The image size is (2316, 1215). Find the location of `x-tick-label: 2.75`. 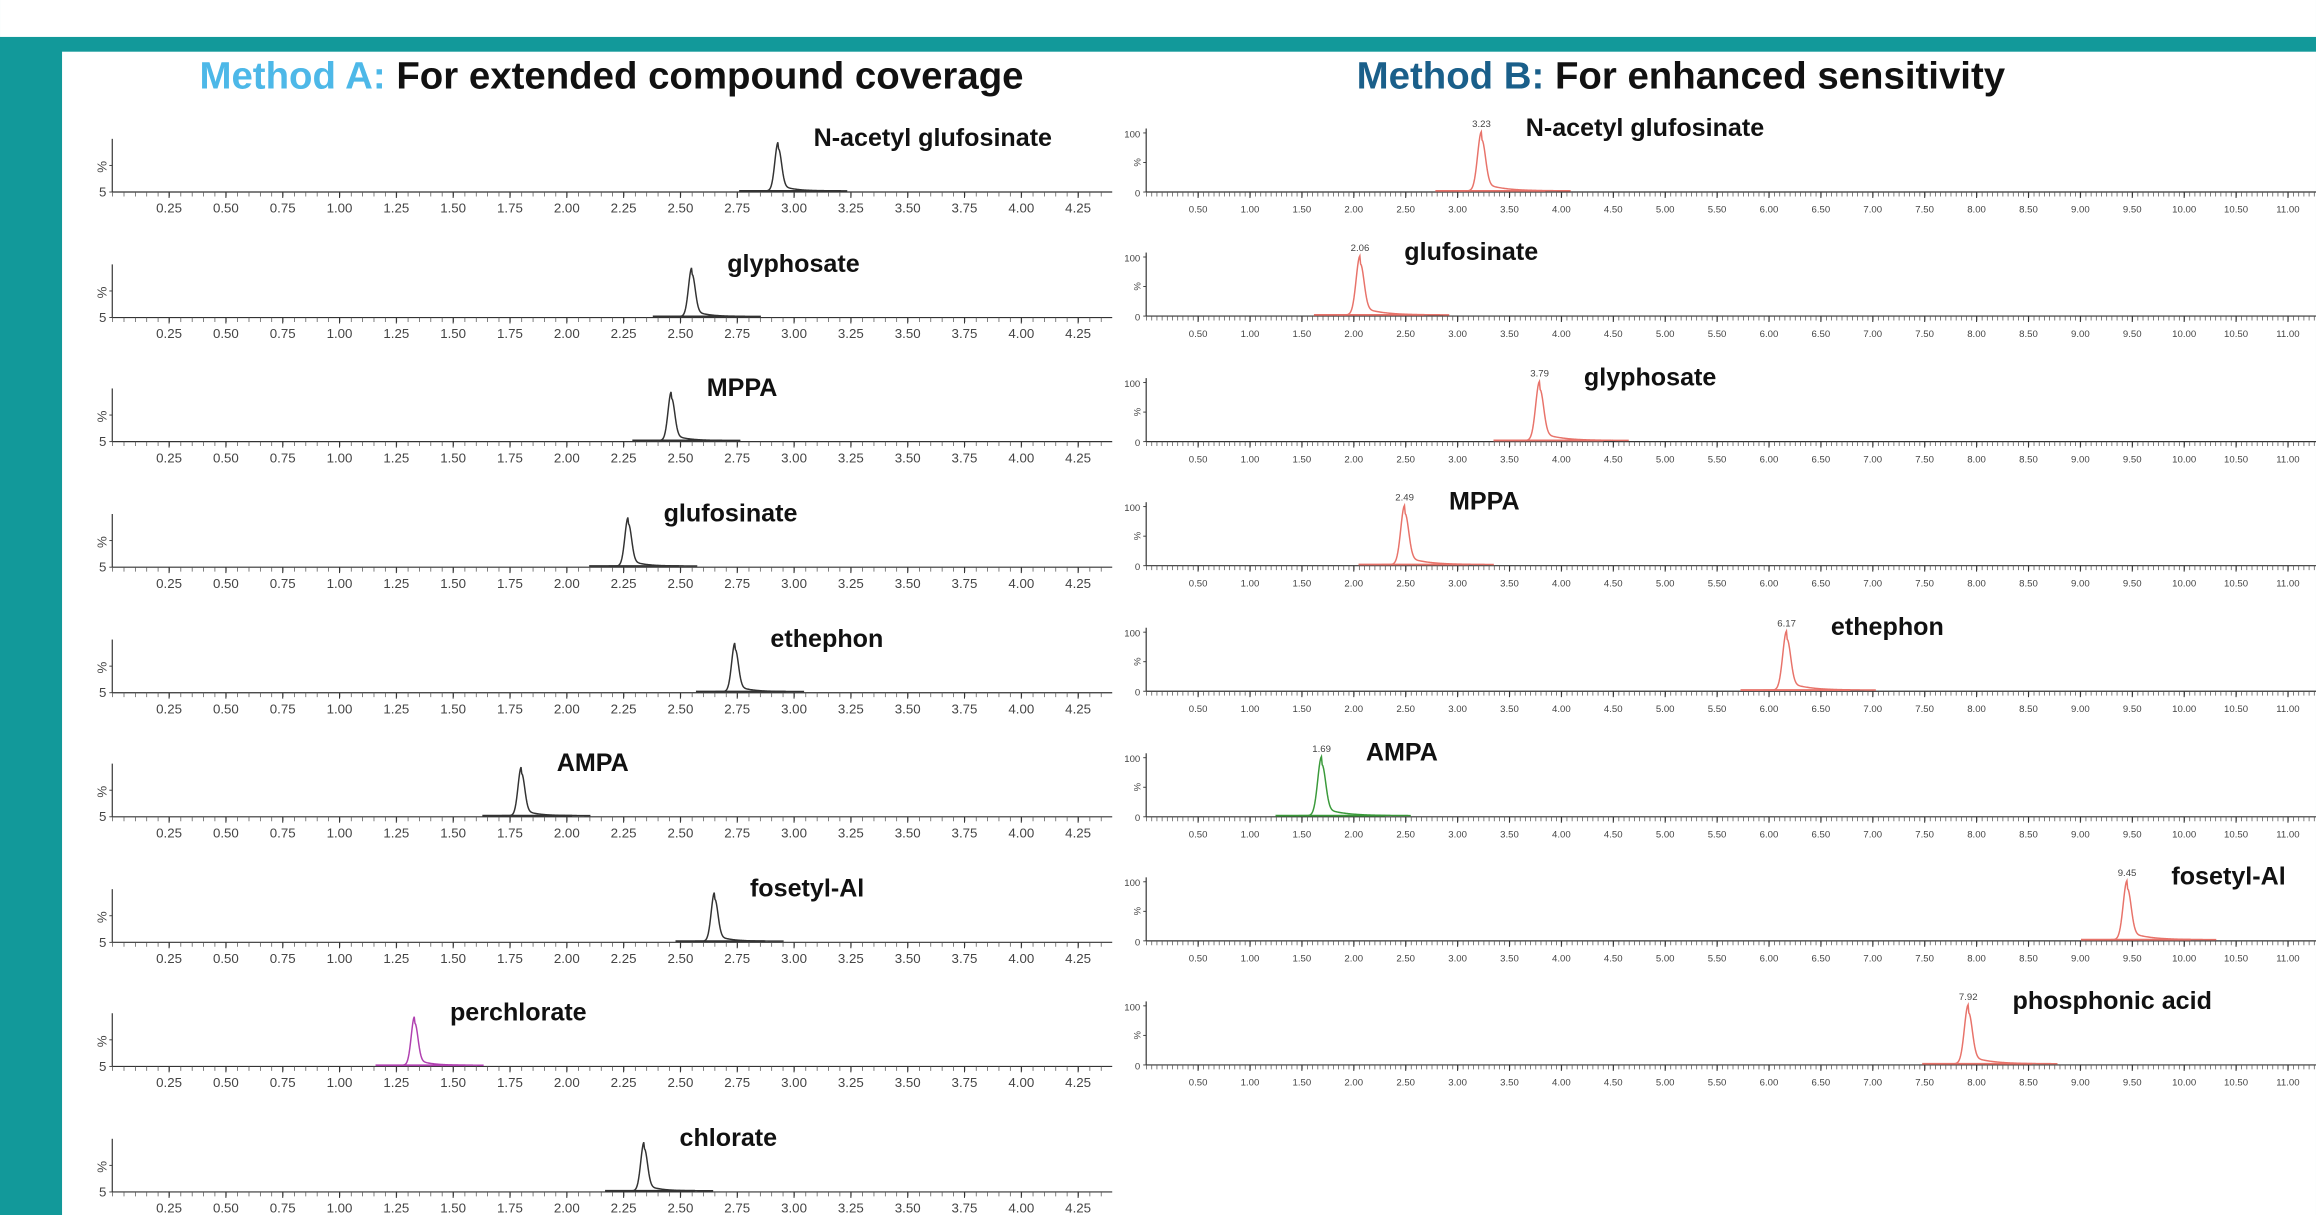

x-tick-label: 2.75 is located at coordinates (737, 208).